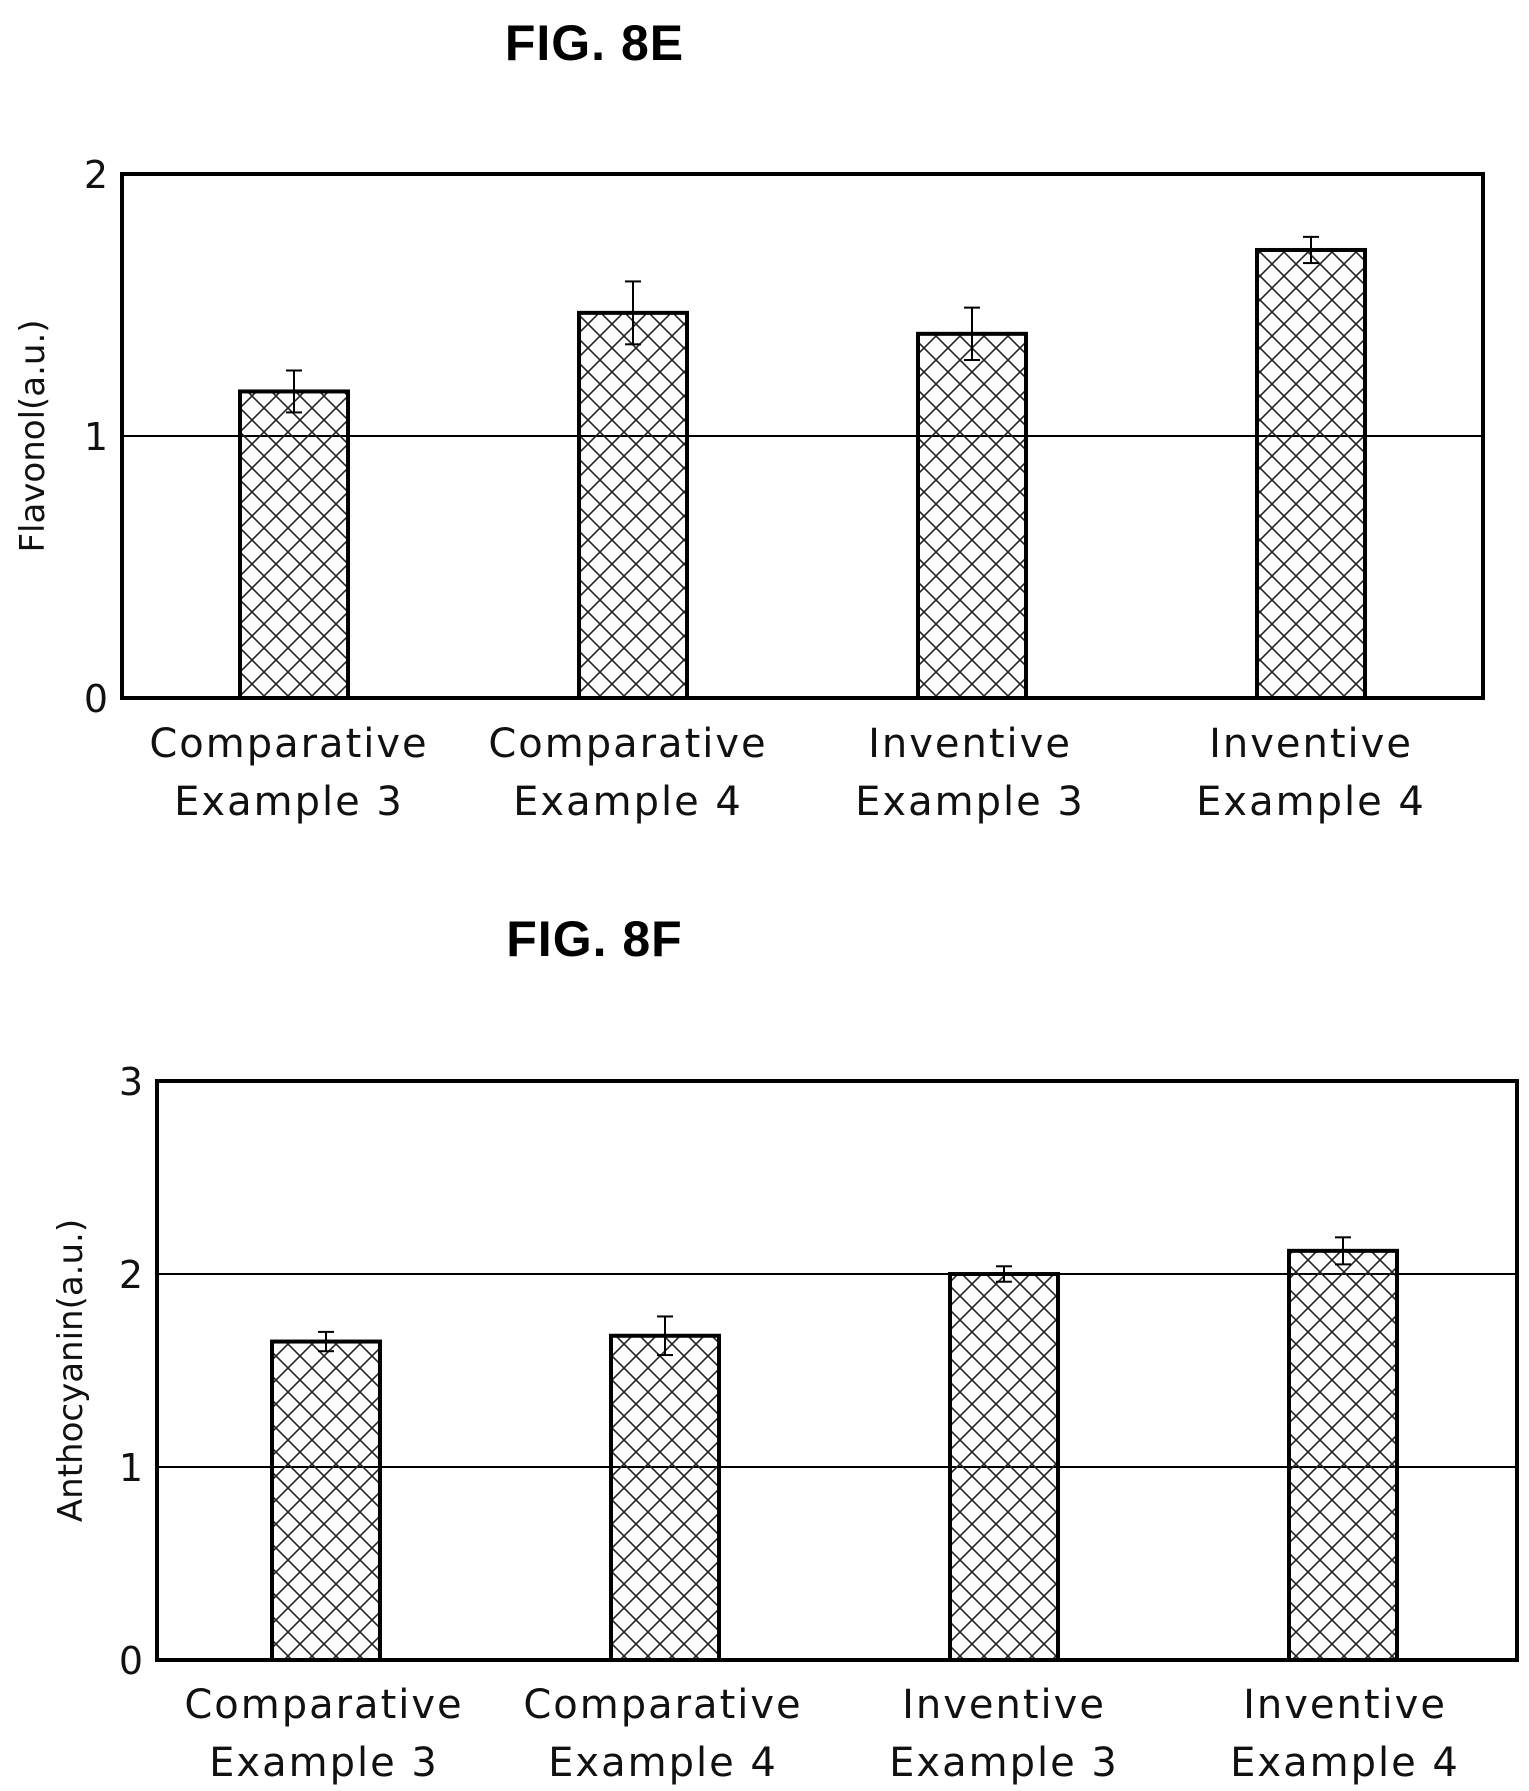 The width and height of the screenshot is (1529, 1791). What do you see at coordinates (131, 1082) in the screenshot?
I see `y-tick-label: 3` at bounding box center [131, 1082].